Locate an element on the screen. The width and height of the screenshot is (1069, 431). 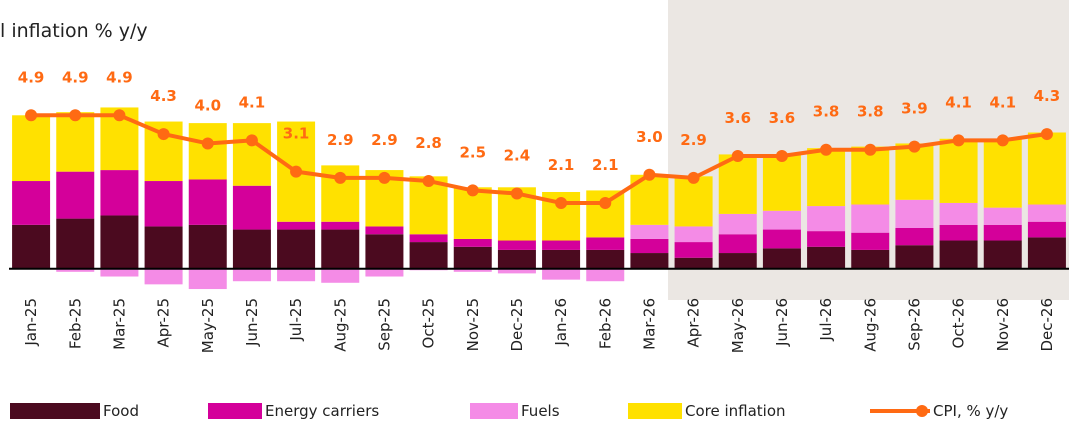
data-label: 4.3 is located at coordinates (163, 96).